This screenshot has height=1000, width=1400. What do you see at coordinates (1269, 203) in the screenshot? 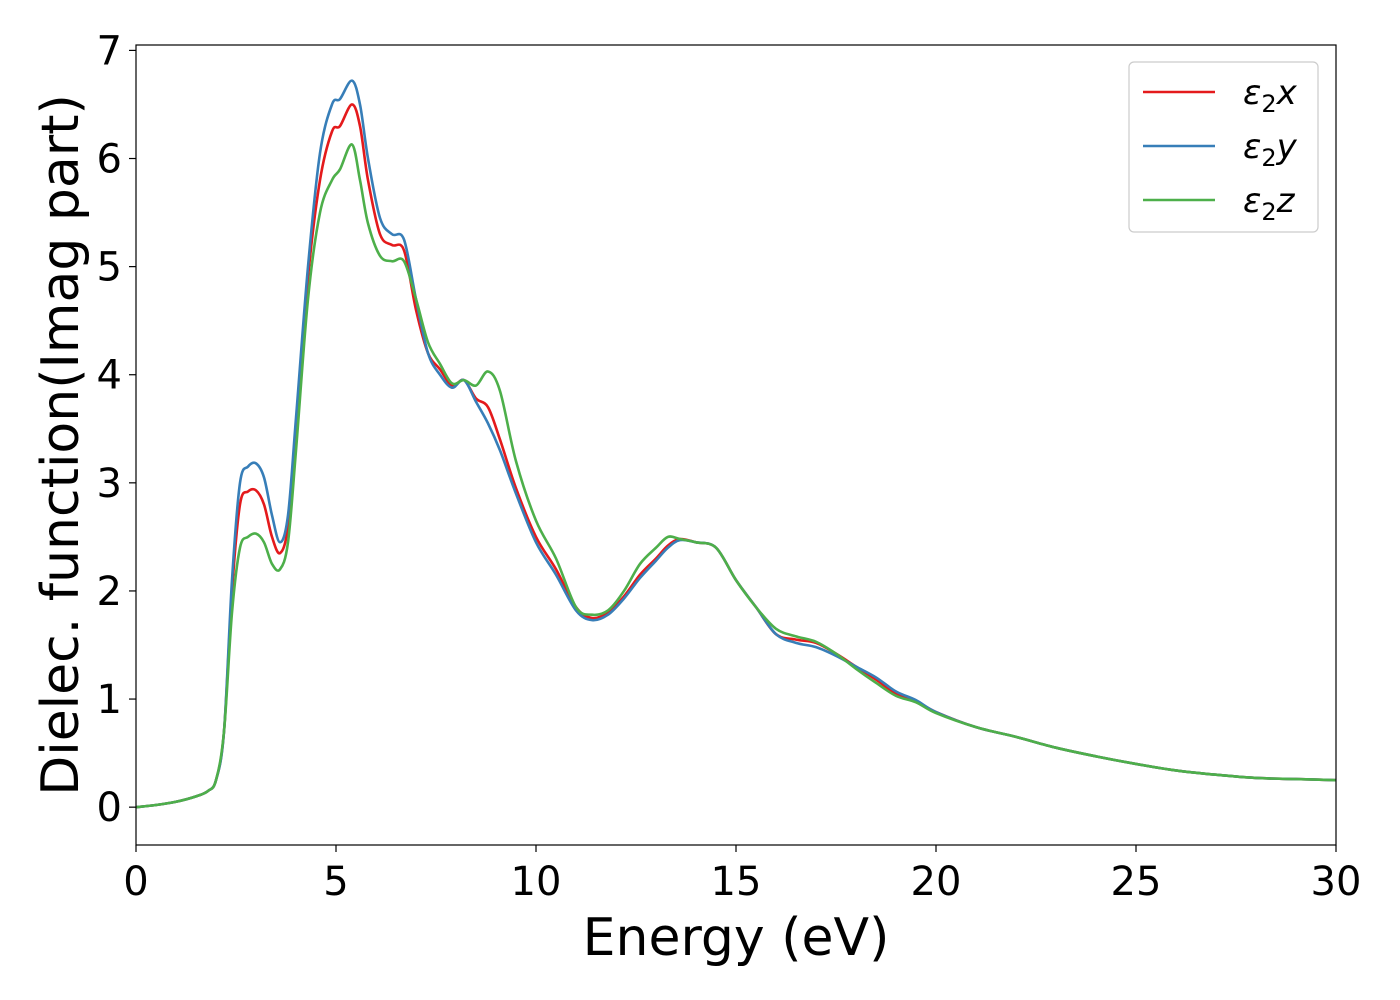
I see `legend-label-z: ε2z` at bounding box center [1269, 203].